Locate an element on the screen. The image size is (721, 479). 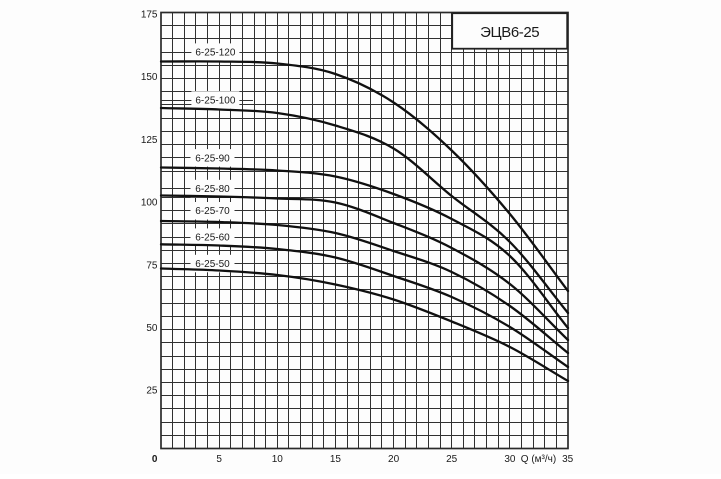
svg-text: 5 is located at coordinates (219, 459).